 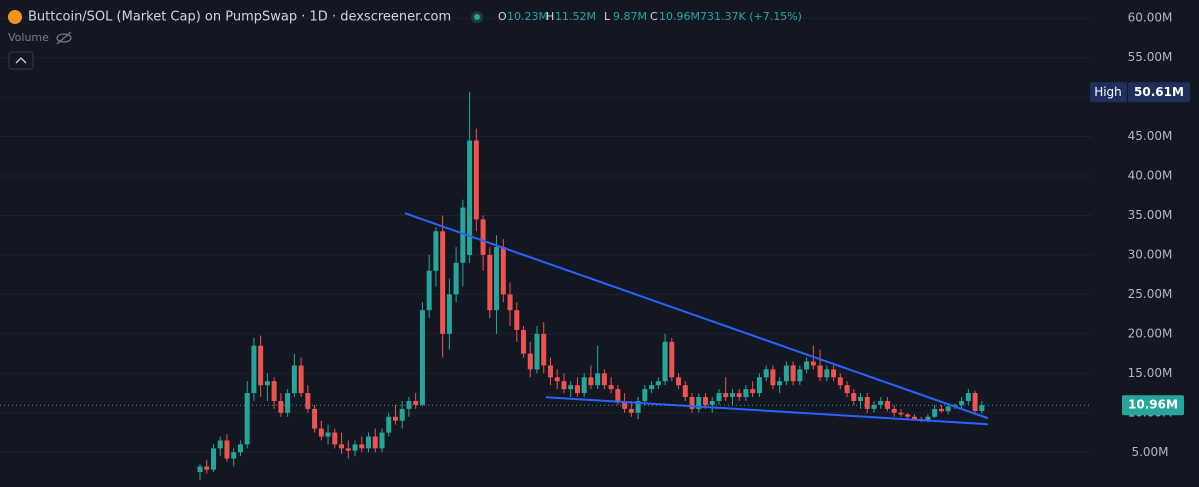 What do you see at coordinates (1150, 294) in the screenshot?
I see `y-tick-label: 25.00M` at bounding box center [1150, 294].